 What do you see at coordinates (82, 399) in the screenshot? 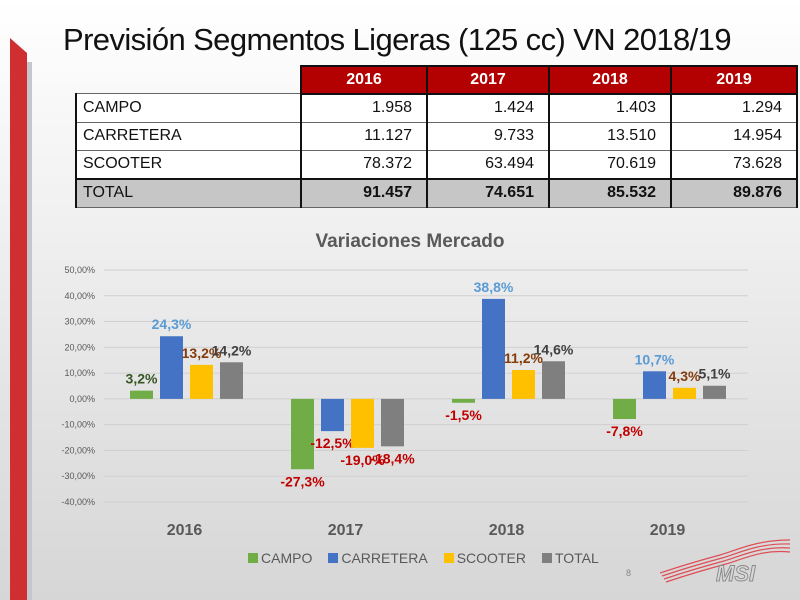
I see `y-tick-label: 0,00%` at bounding box center [82, 399].